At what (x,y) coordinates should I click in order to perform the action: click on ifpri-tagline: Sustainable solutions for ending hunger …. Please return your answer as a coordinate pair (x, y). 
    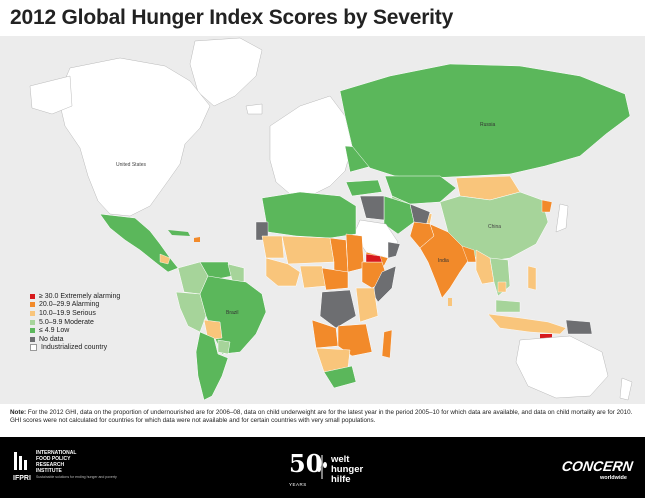
    Looking at the image, I should click on (76, 477).